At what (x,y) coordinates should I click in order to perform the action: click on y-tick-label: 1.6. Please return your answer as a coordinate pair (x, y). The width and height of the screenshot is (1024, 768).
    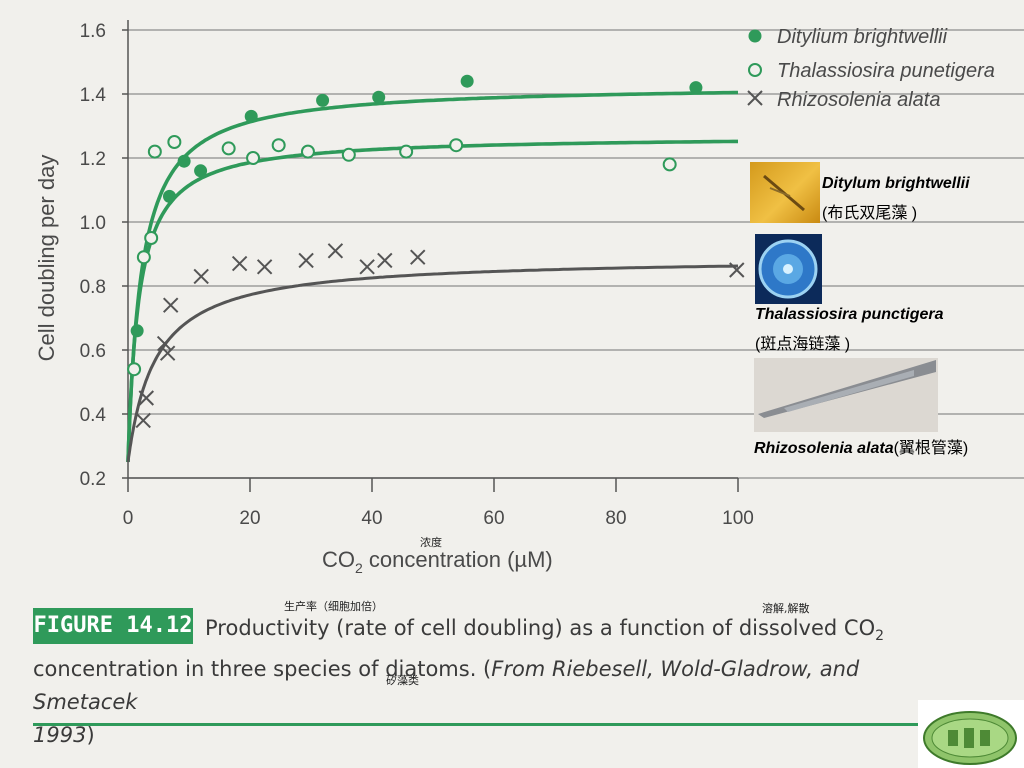
    Looking at the image, I should click on (93, 31).